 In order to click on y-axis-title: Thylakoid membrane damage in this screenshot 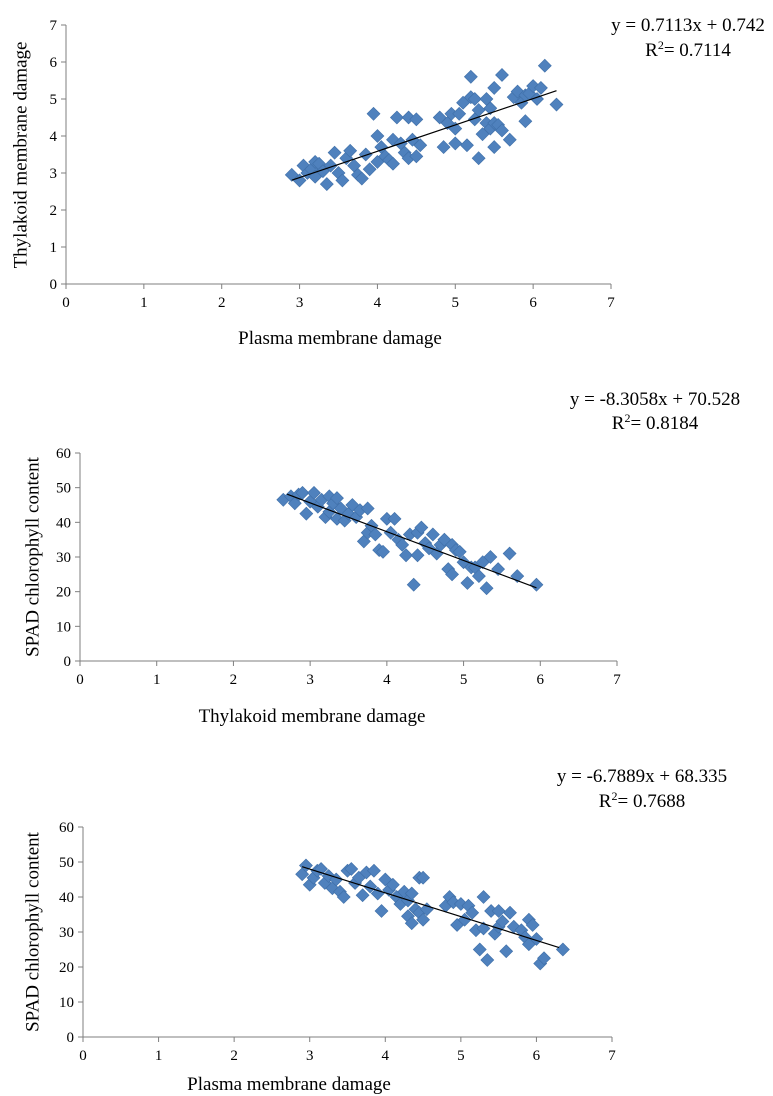, I will do `click(20, 155)`.